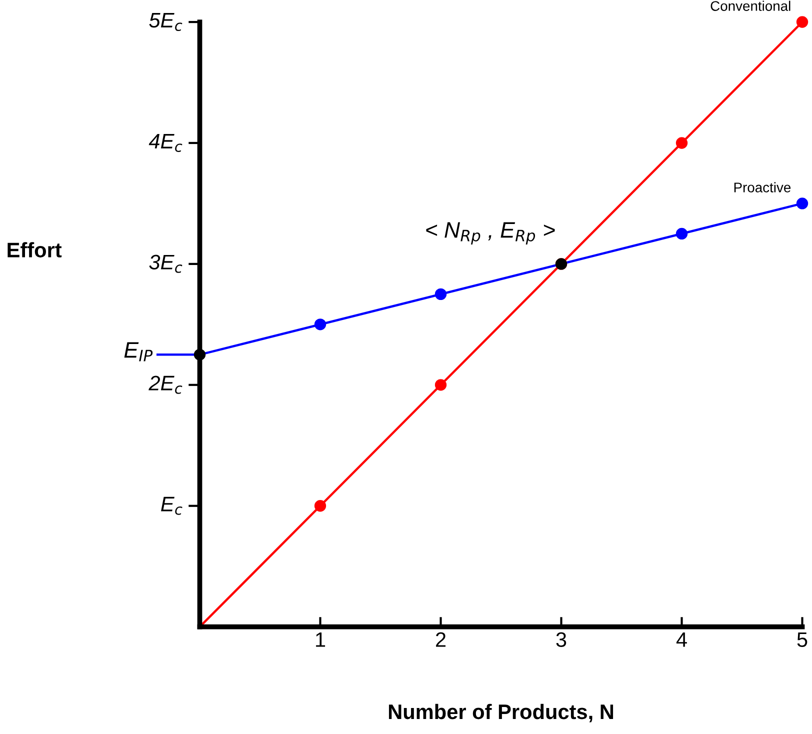 This screenshot has height=734, width=812. Describe the element at coordinates (441, 639) in the screenshot. I see `x-tick-label: 2` at that location.